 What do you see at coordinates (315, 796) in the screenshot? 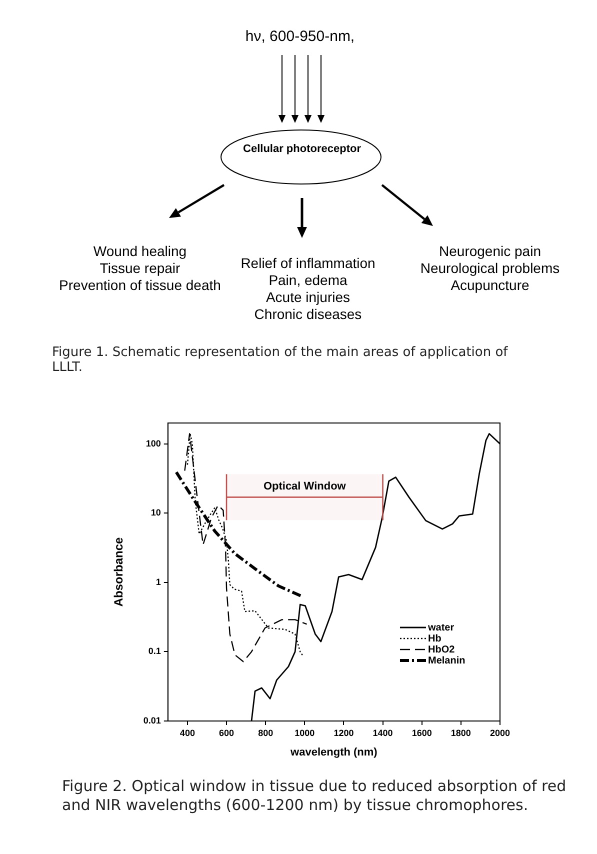
I see `caption: Figure 2. Optical window in tissue due to reduced absorption of red and NIR wavelengths (600-1200 nm) by tissue chromophores.` at bounding box center [315, 796].